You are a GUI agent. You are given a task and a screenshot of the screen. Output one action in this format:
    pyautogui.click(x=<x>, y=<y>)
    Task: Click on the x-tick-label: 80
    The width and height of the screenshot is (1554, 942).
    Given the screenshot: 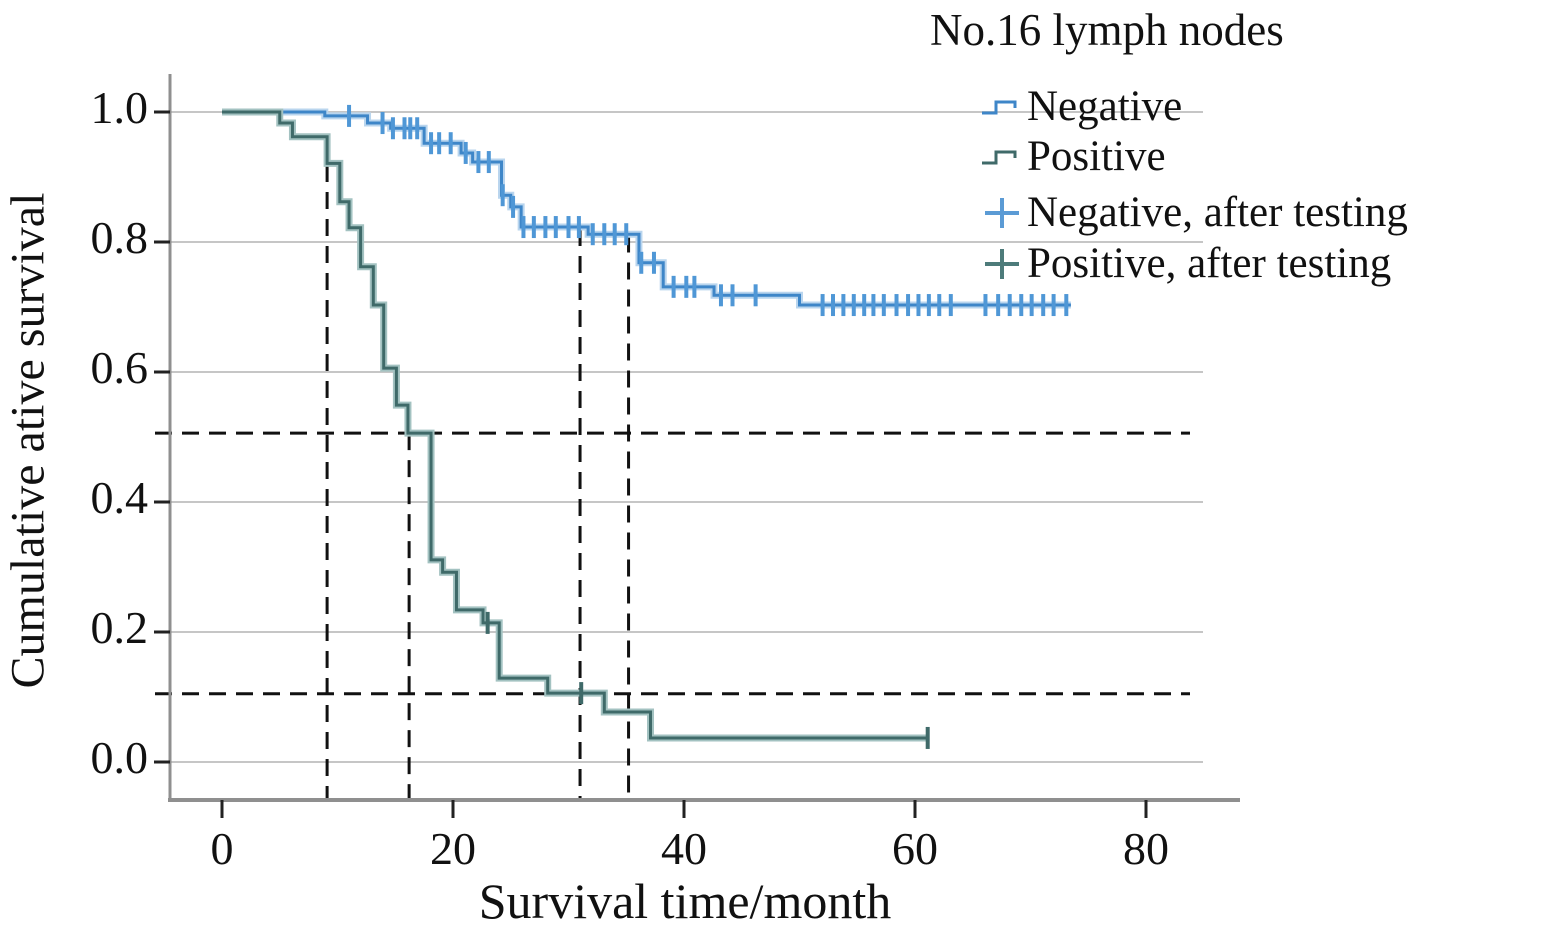 What is the action you would take?
    pyautogui.click(x=1146, y=848)
    